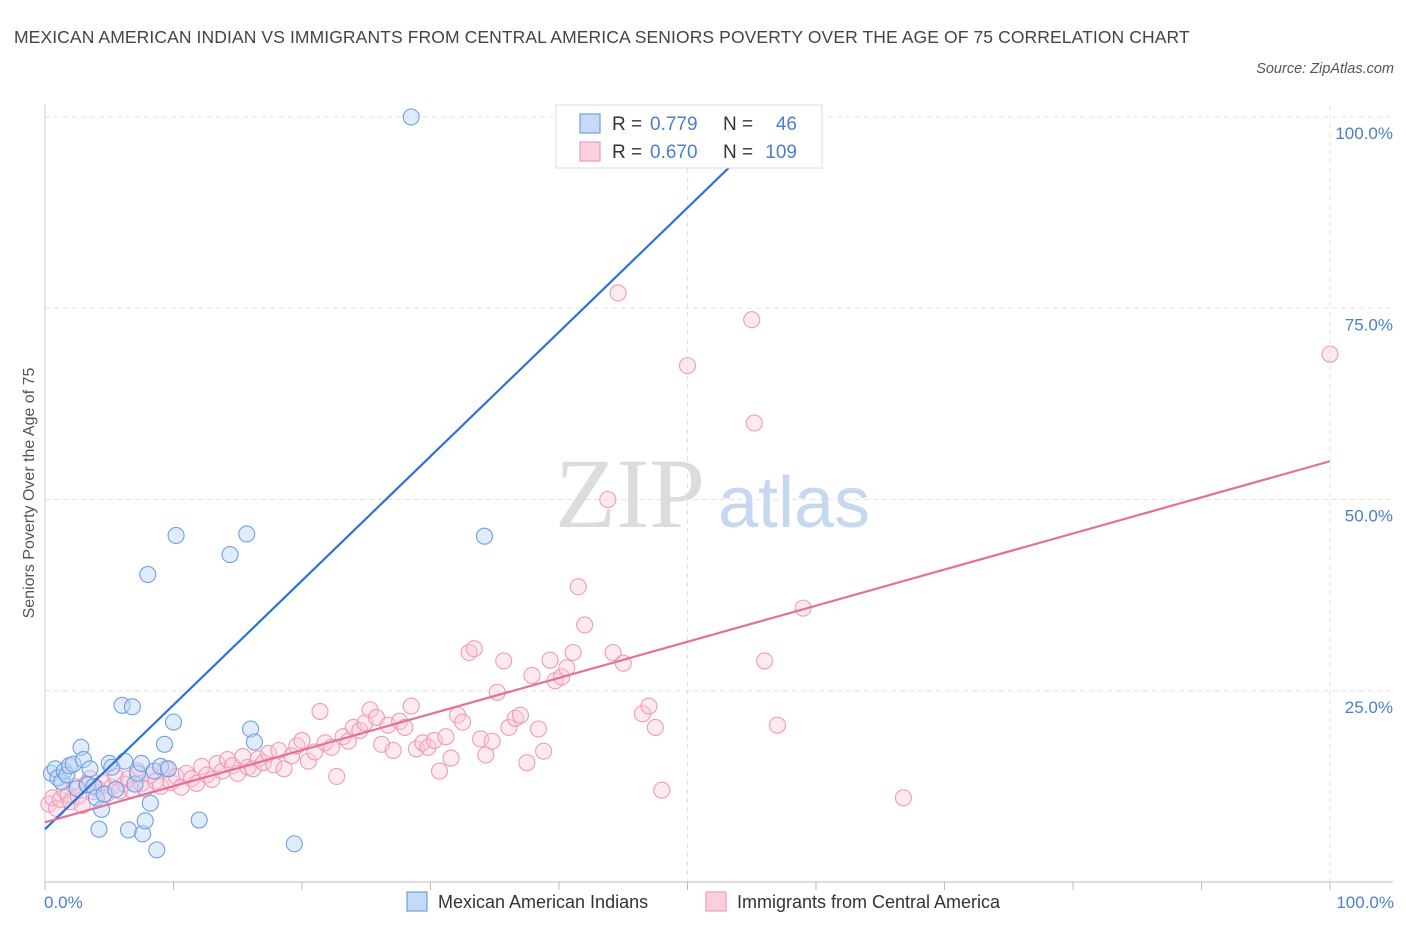 This screenshot has width=1406, height=930. I want to click on y-tick-label-2: 50.0%, so click(1369, 516).